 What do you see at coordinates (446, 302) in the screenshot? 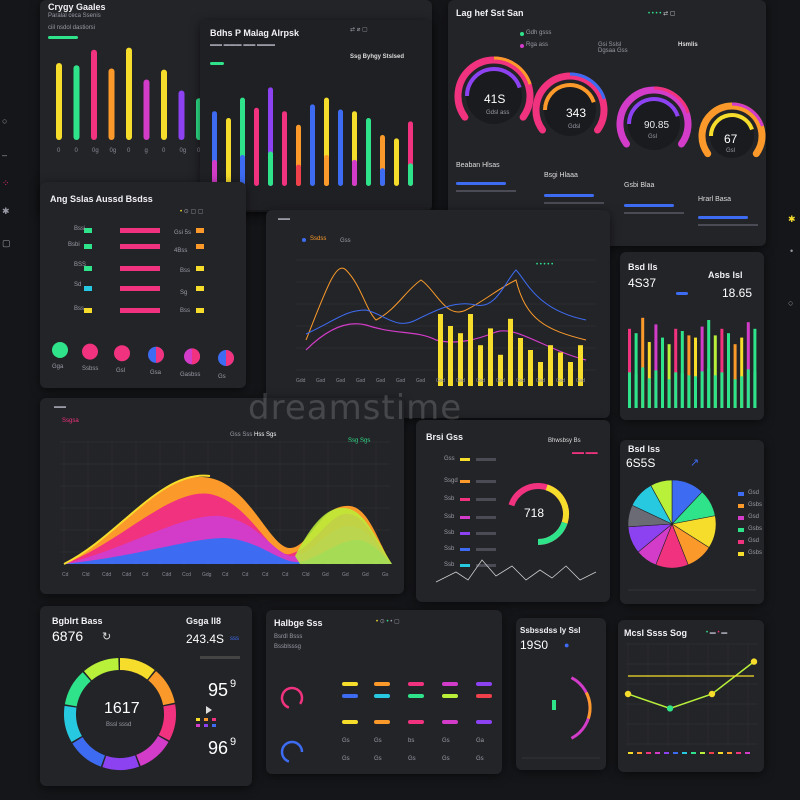
I see `line-series` at bounding box center [446, 302].